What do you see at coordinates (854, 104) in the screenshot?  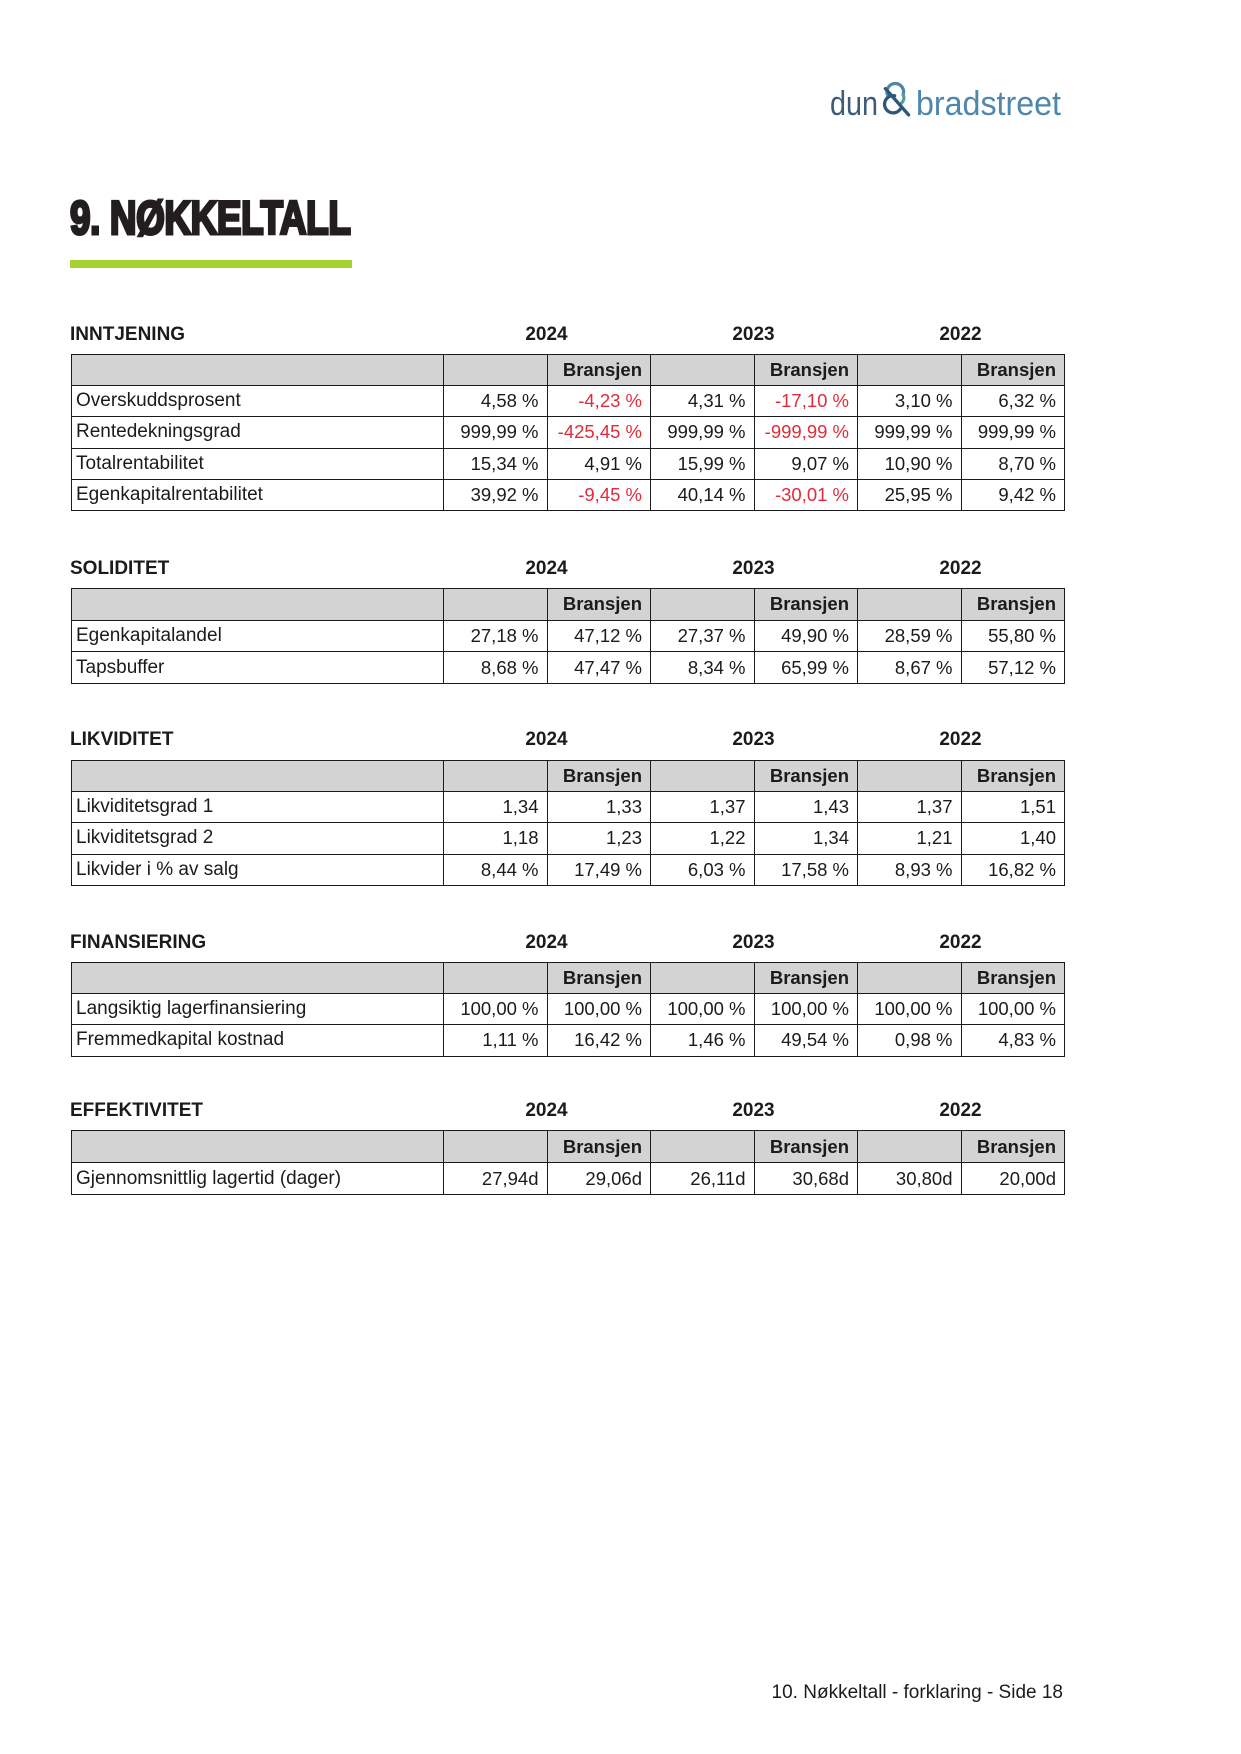 I see `svg-text: dun` at bounding box center [854, 104].